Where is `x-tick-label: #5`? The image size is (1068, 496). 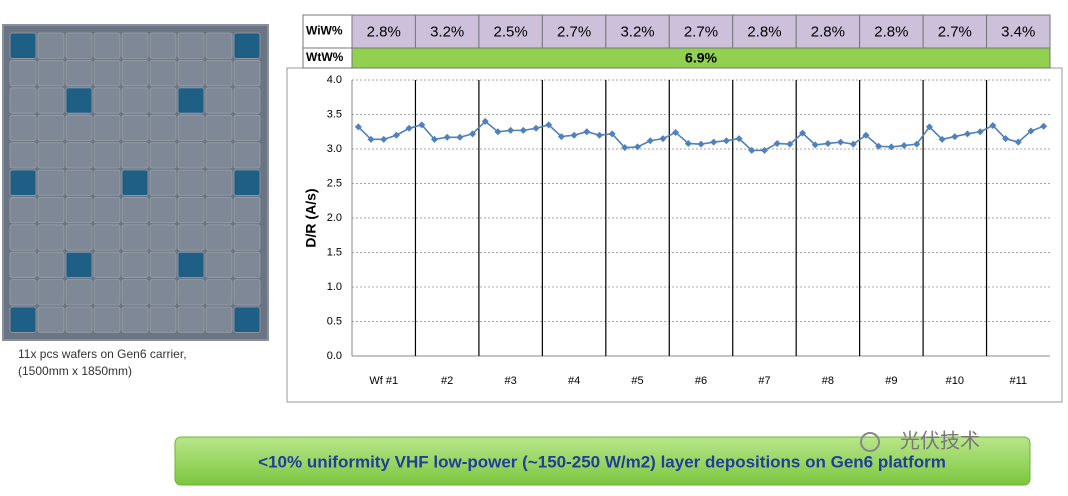 x-tick-label: #5 is located at coordinates (637, 381).